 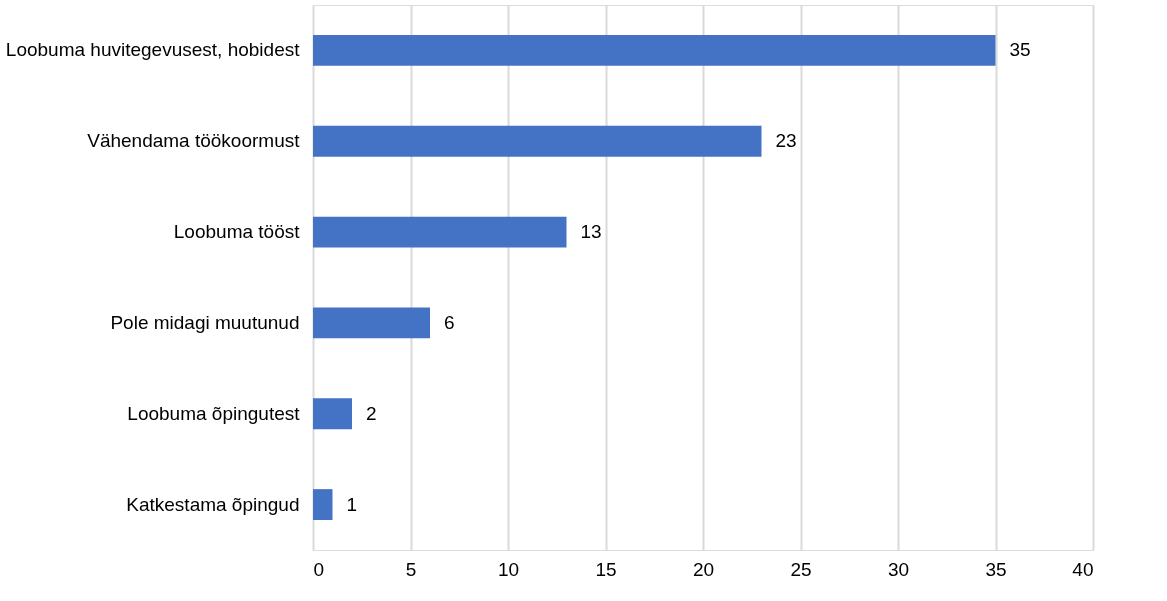 What do you see at coordinates (194, 141) in the screenshot?
I see `y-tick-label: Vähendama töökoormust` at bounding box center [194, 141].